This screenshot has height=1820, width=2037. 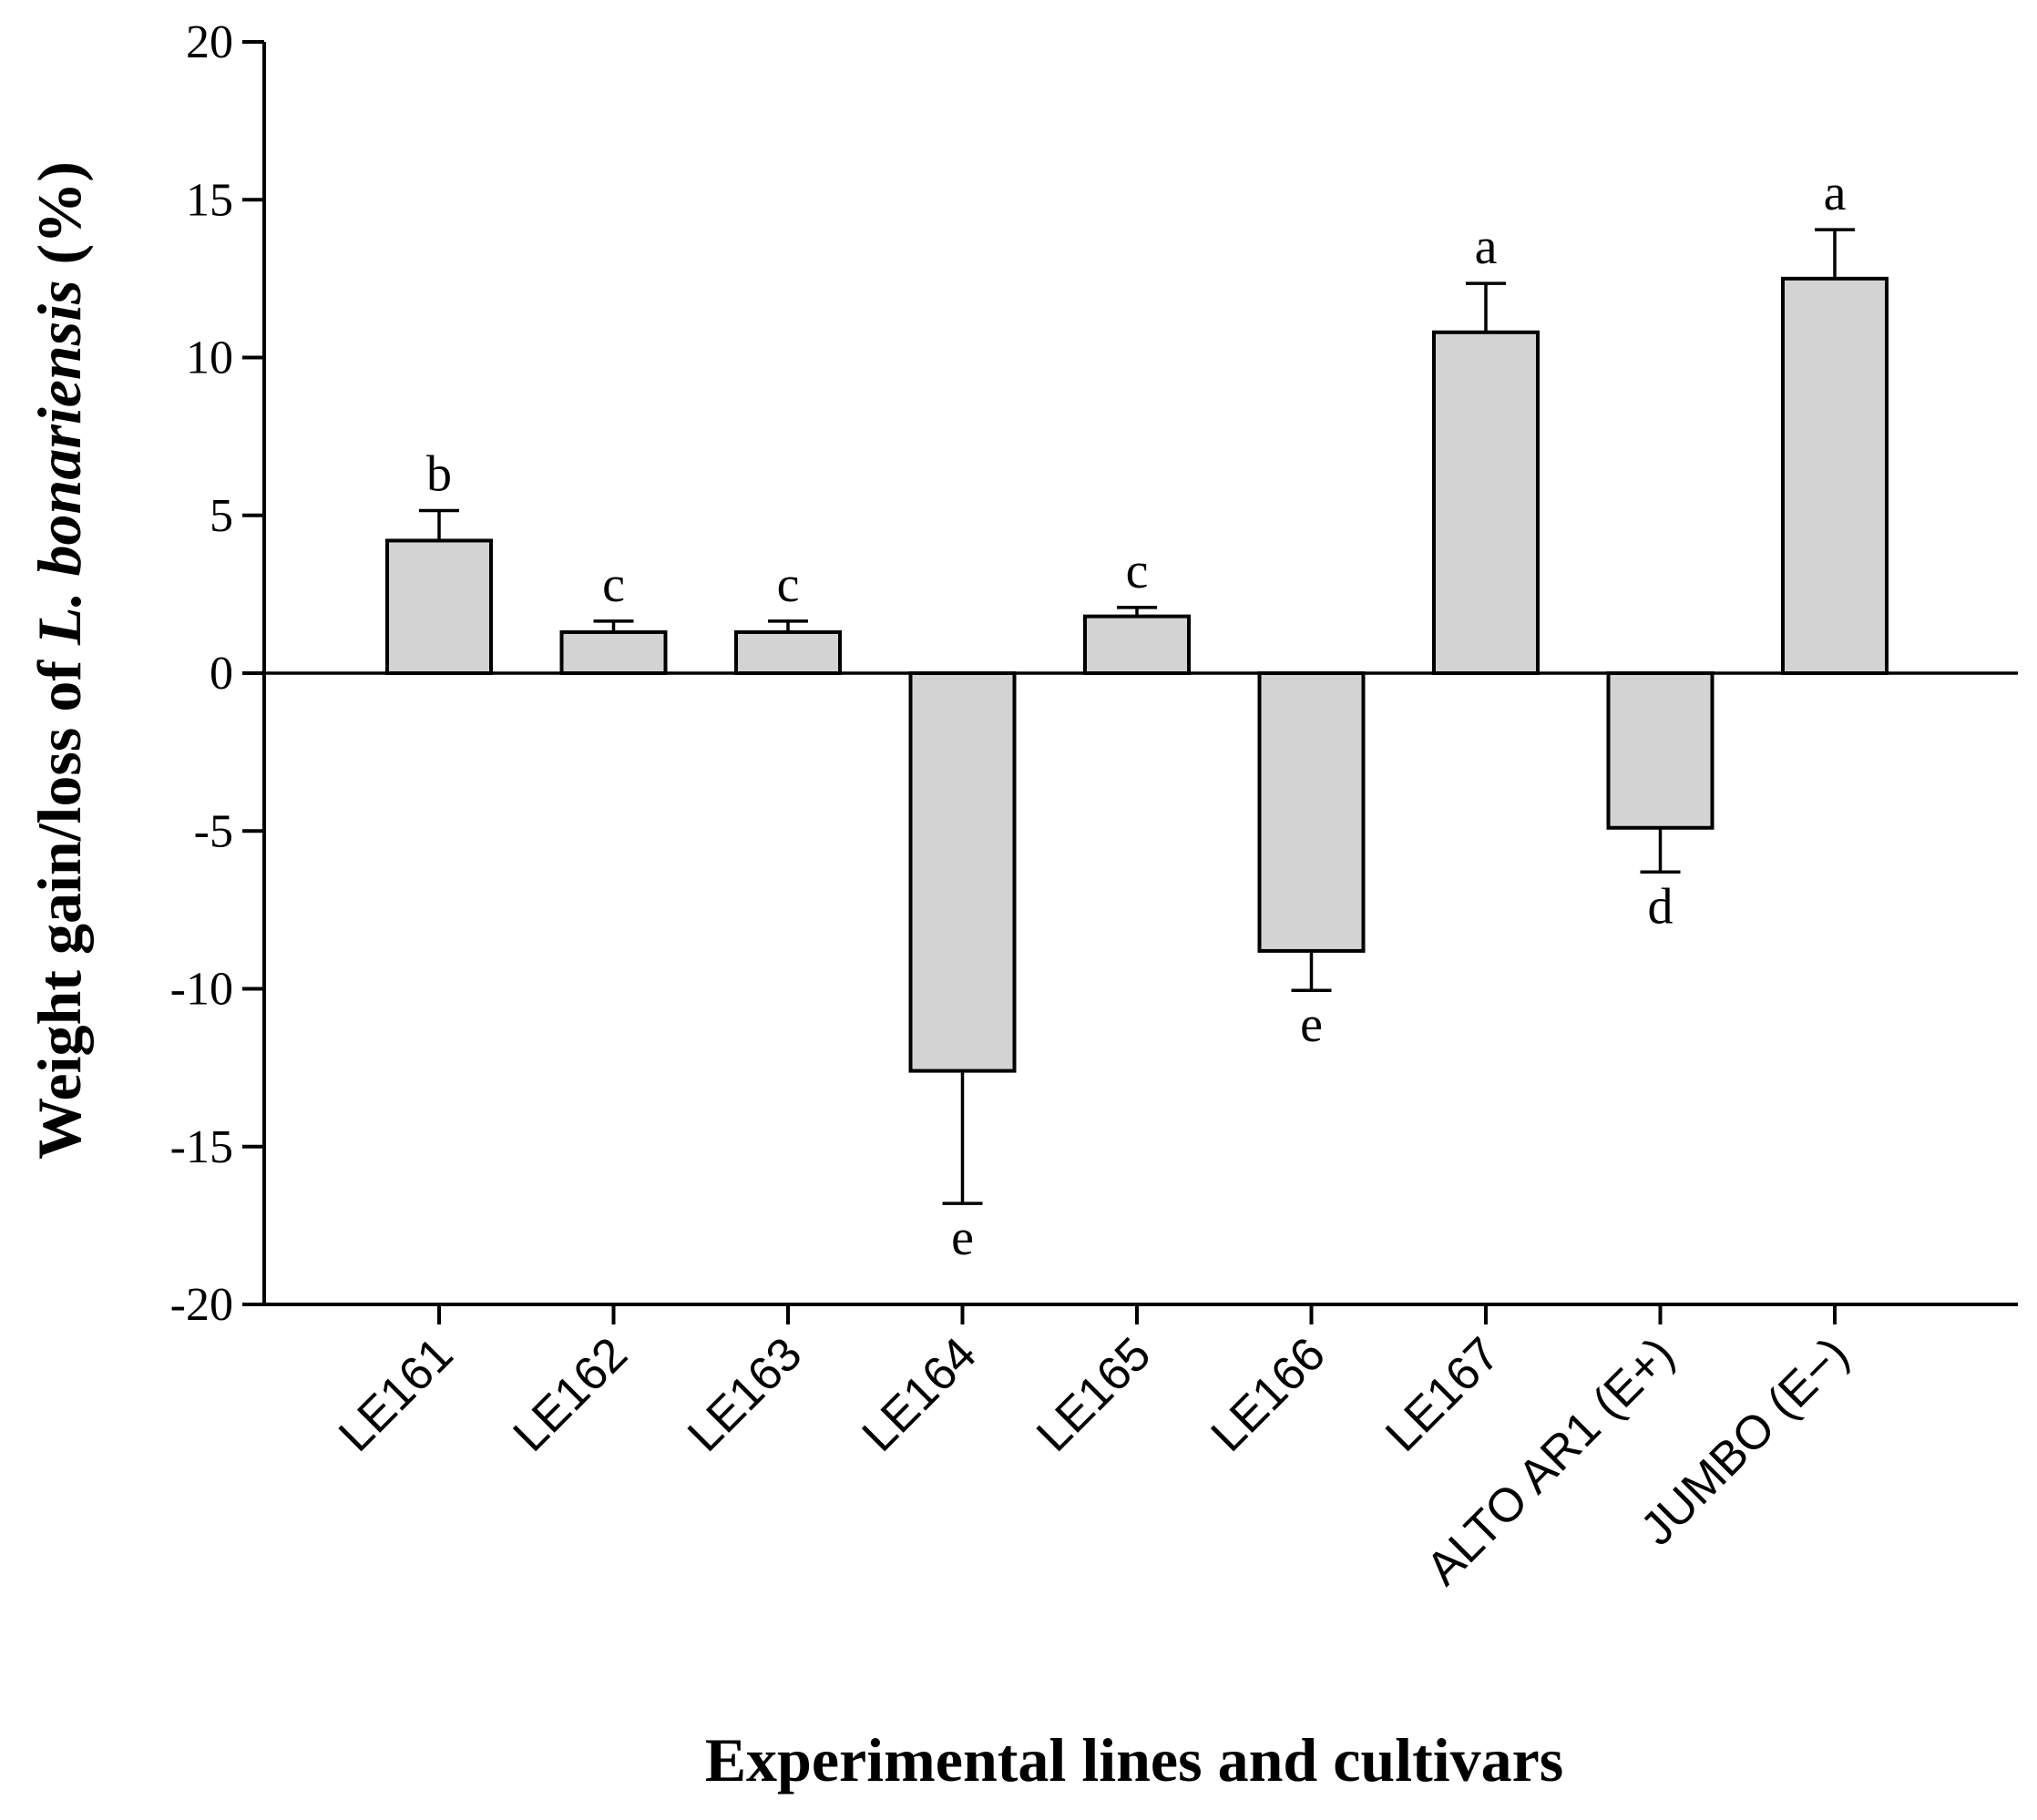 I want to click on y-axis-title-suffix: (%), so click(x=60, y=221).